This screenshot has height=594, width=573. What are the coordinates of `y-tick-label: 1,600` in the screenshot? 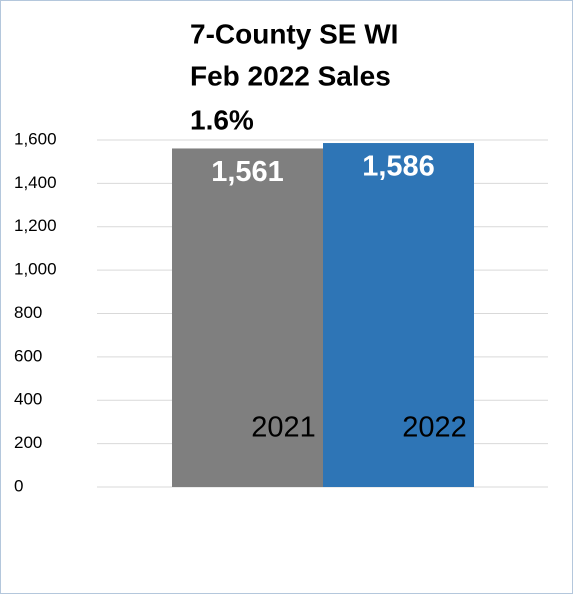 It's located at (35, 138).